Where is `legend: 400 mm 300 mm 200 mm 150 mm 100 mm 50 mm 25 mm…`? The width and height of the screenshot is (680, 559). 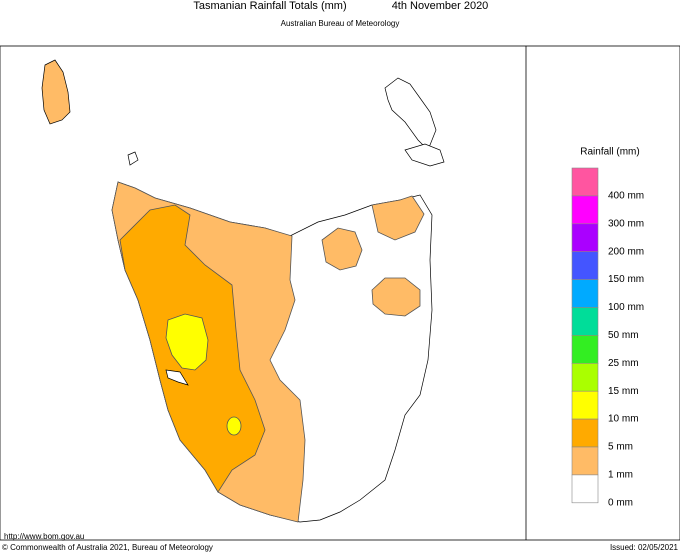
legend: 400 mm 300 mm 200 mm 150 mm 100 mm 50 mm 25 mm… is located at coordinates (607, 337).